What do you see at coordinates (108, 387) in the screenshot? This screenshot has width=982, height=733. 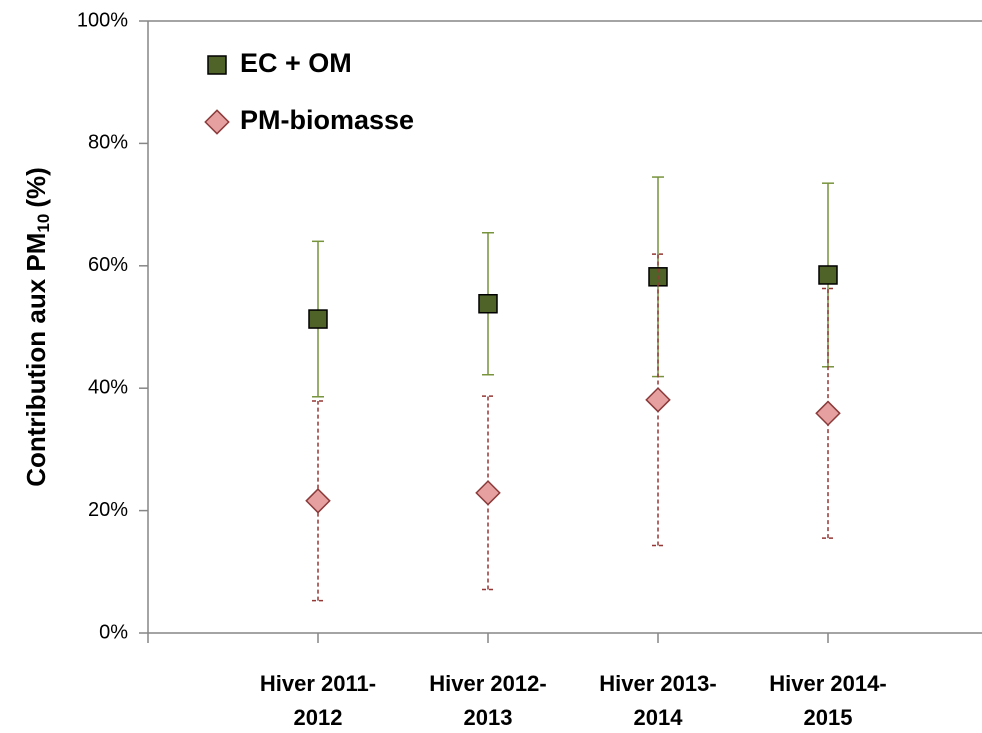 I see `y-tick-label: 40%` at bounding box center [108, 387].